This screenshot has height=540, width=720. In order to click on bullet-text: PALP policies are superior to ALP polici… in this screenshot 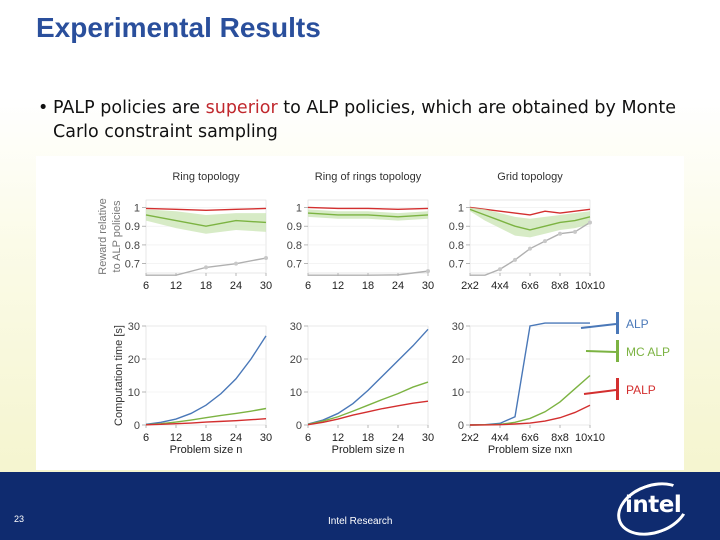, I will do `click(363, 120)`.